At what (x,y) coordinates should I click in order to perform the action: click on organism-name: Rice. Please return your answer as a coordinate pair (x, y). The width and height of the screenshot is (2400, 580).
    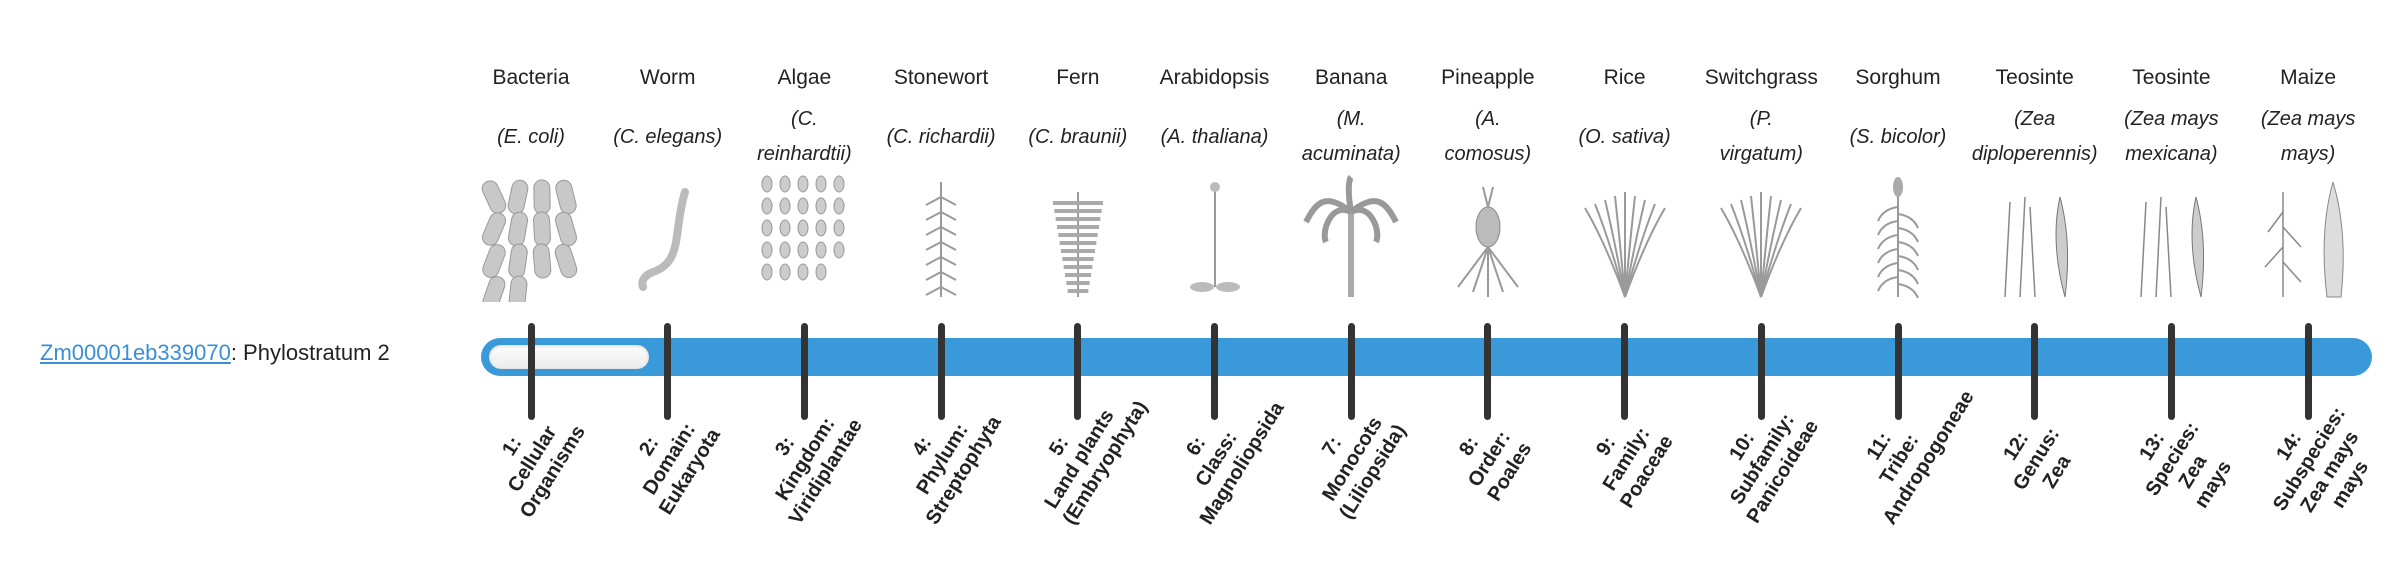
    Looking at the image, I should click on (1624, 77).